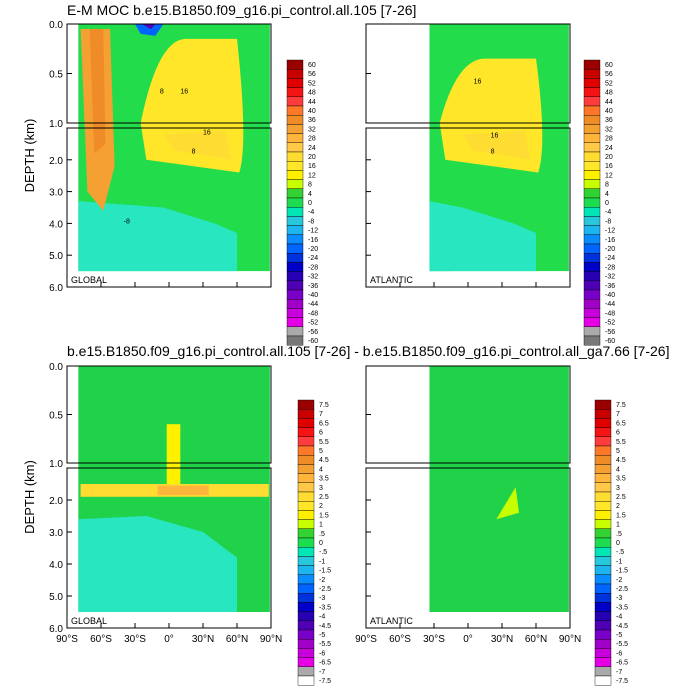 This screenshot has height=700, width=700. I want to click on region-label: GLOBAL, so click(89, 621).